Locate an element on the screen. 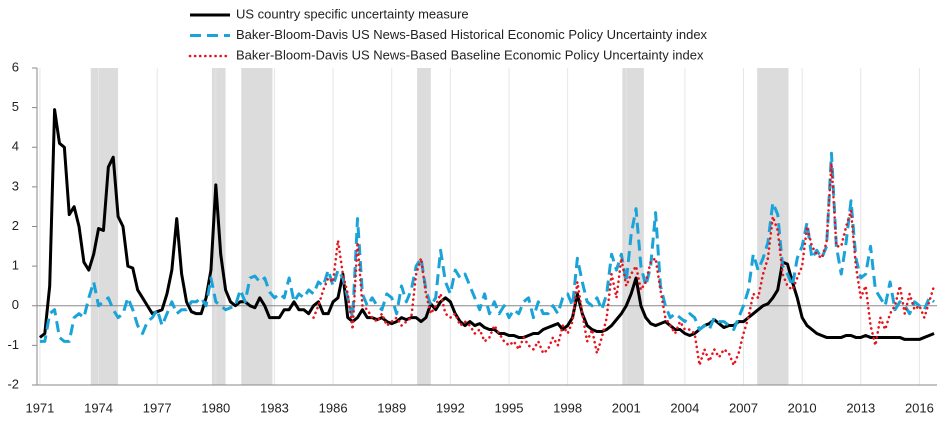  x-tick-label: 1986 is located at coordinates (333, 407).